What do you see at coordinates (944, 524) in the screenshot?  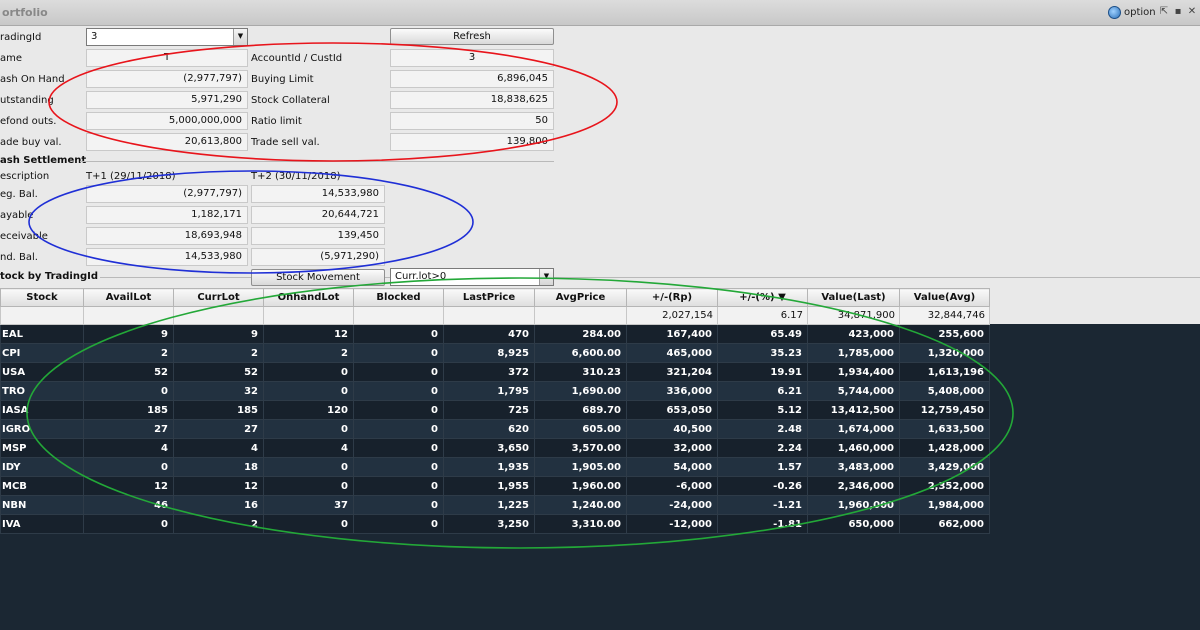 I see `table-cell: 662,000` at bounding box center [944, 524].